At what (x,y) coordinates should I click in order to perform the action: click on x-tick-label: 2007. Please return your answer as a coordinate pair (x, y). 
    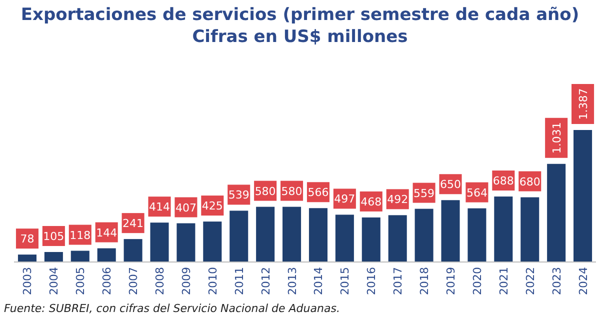
    Looking at the image, I should click on (133, 281).